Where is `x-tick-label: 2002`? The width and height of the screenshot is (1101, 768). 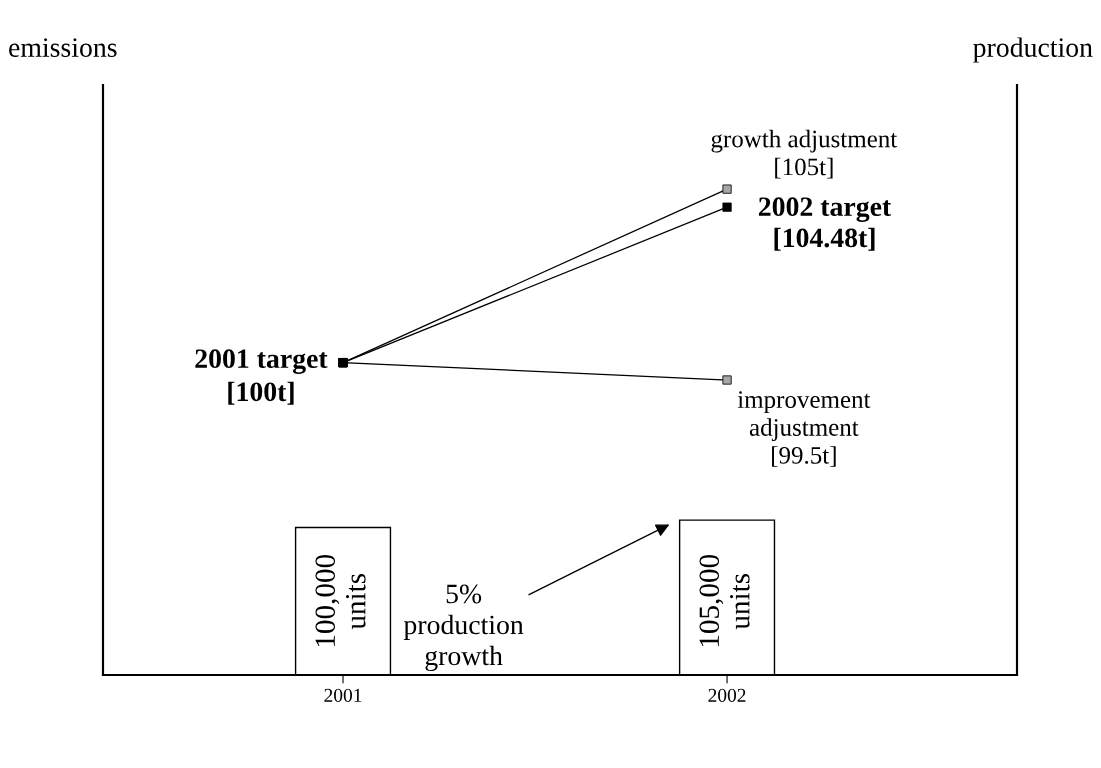
x-tick-label: 2002 is located at coordinates (727, 695).